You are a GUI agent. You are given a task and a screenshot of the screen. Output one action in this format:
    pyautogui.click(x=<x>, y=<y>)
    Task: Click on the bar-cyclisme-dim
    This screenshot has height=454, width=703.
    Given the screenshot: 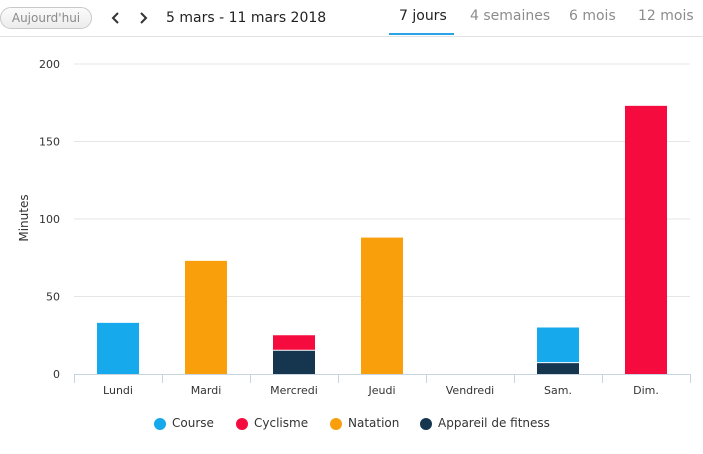 What is the action you would take?
    pyautogui.click(x=646, y=239)
    